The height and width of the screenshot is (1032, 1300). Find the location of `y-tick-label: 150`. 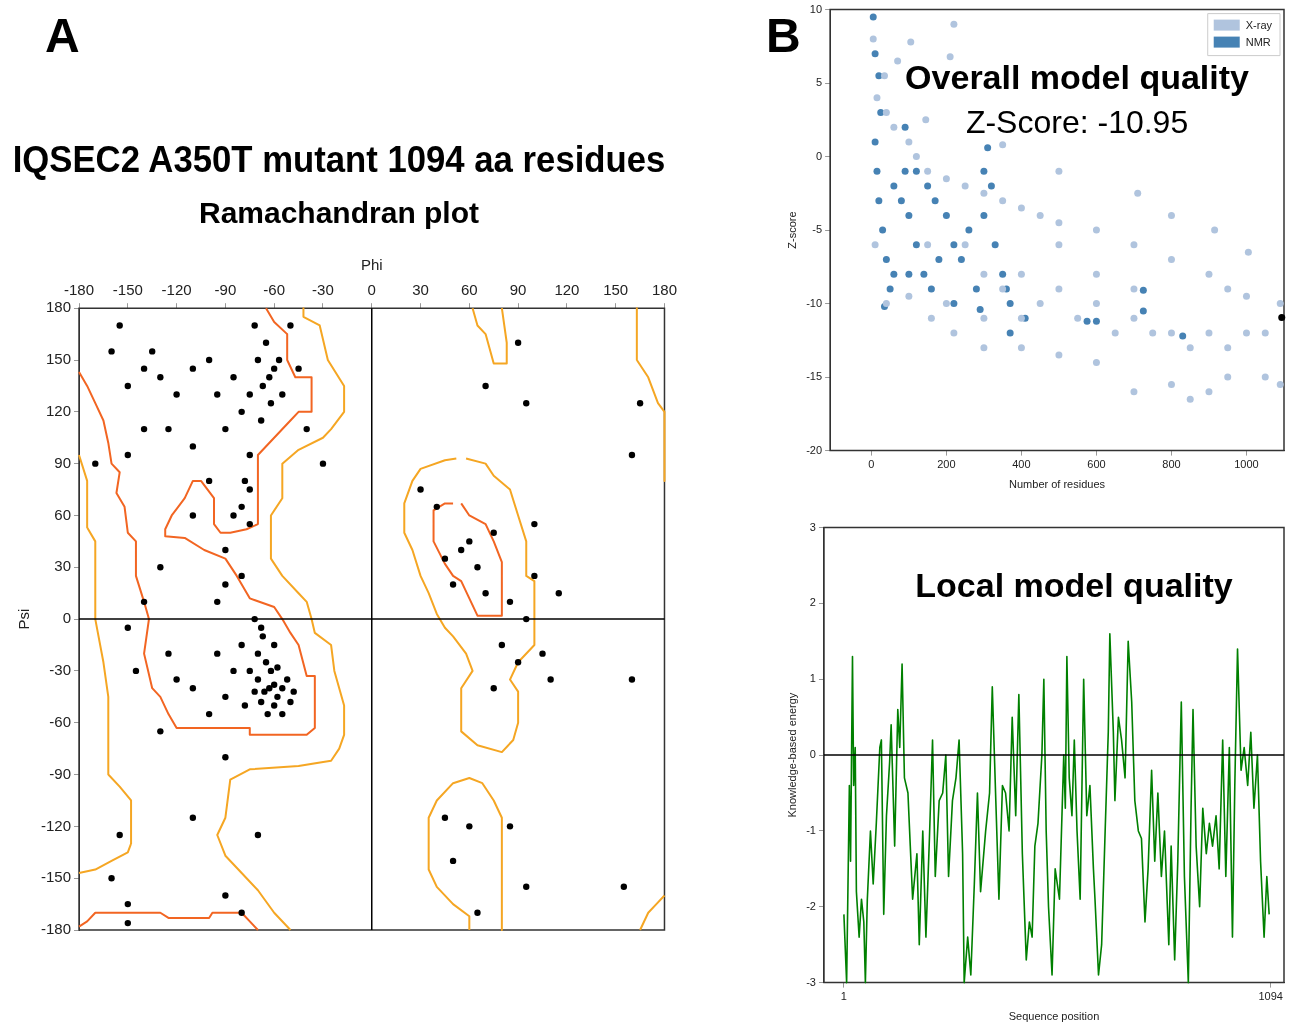

y-tick-label: 150 is located at coordinates (58, 359).